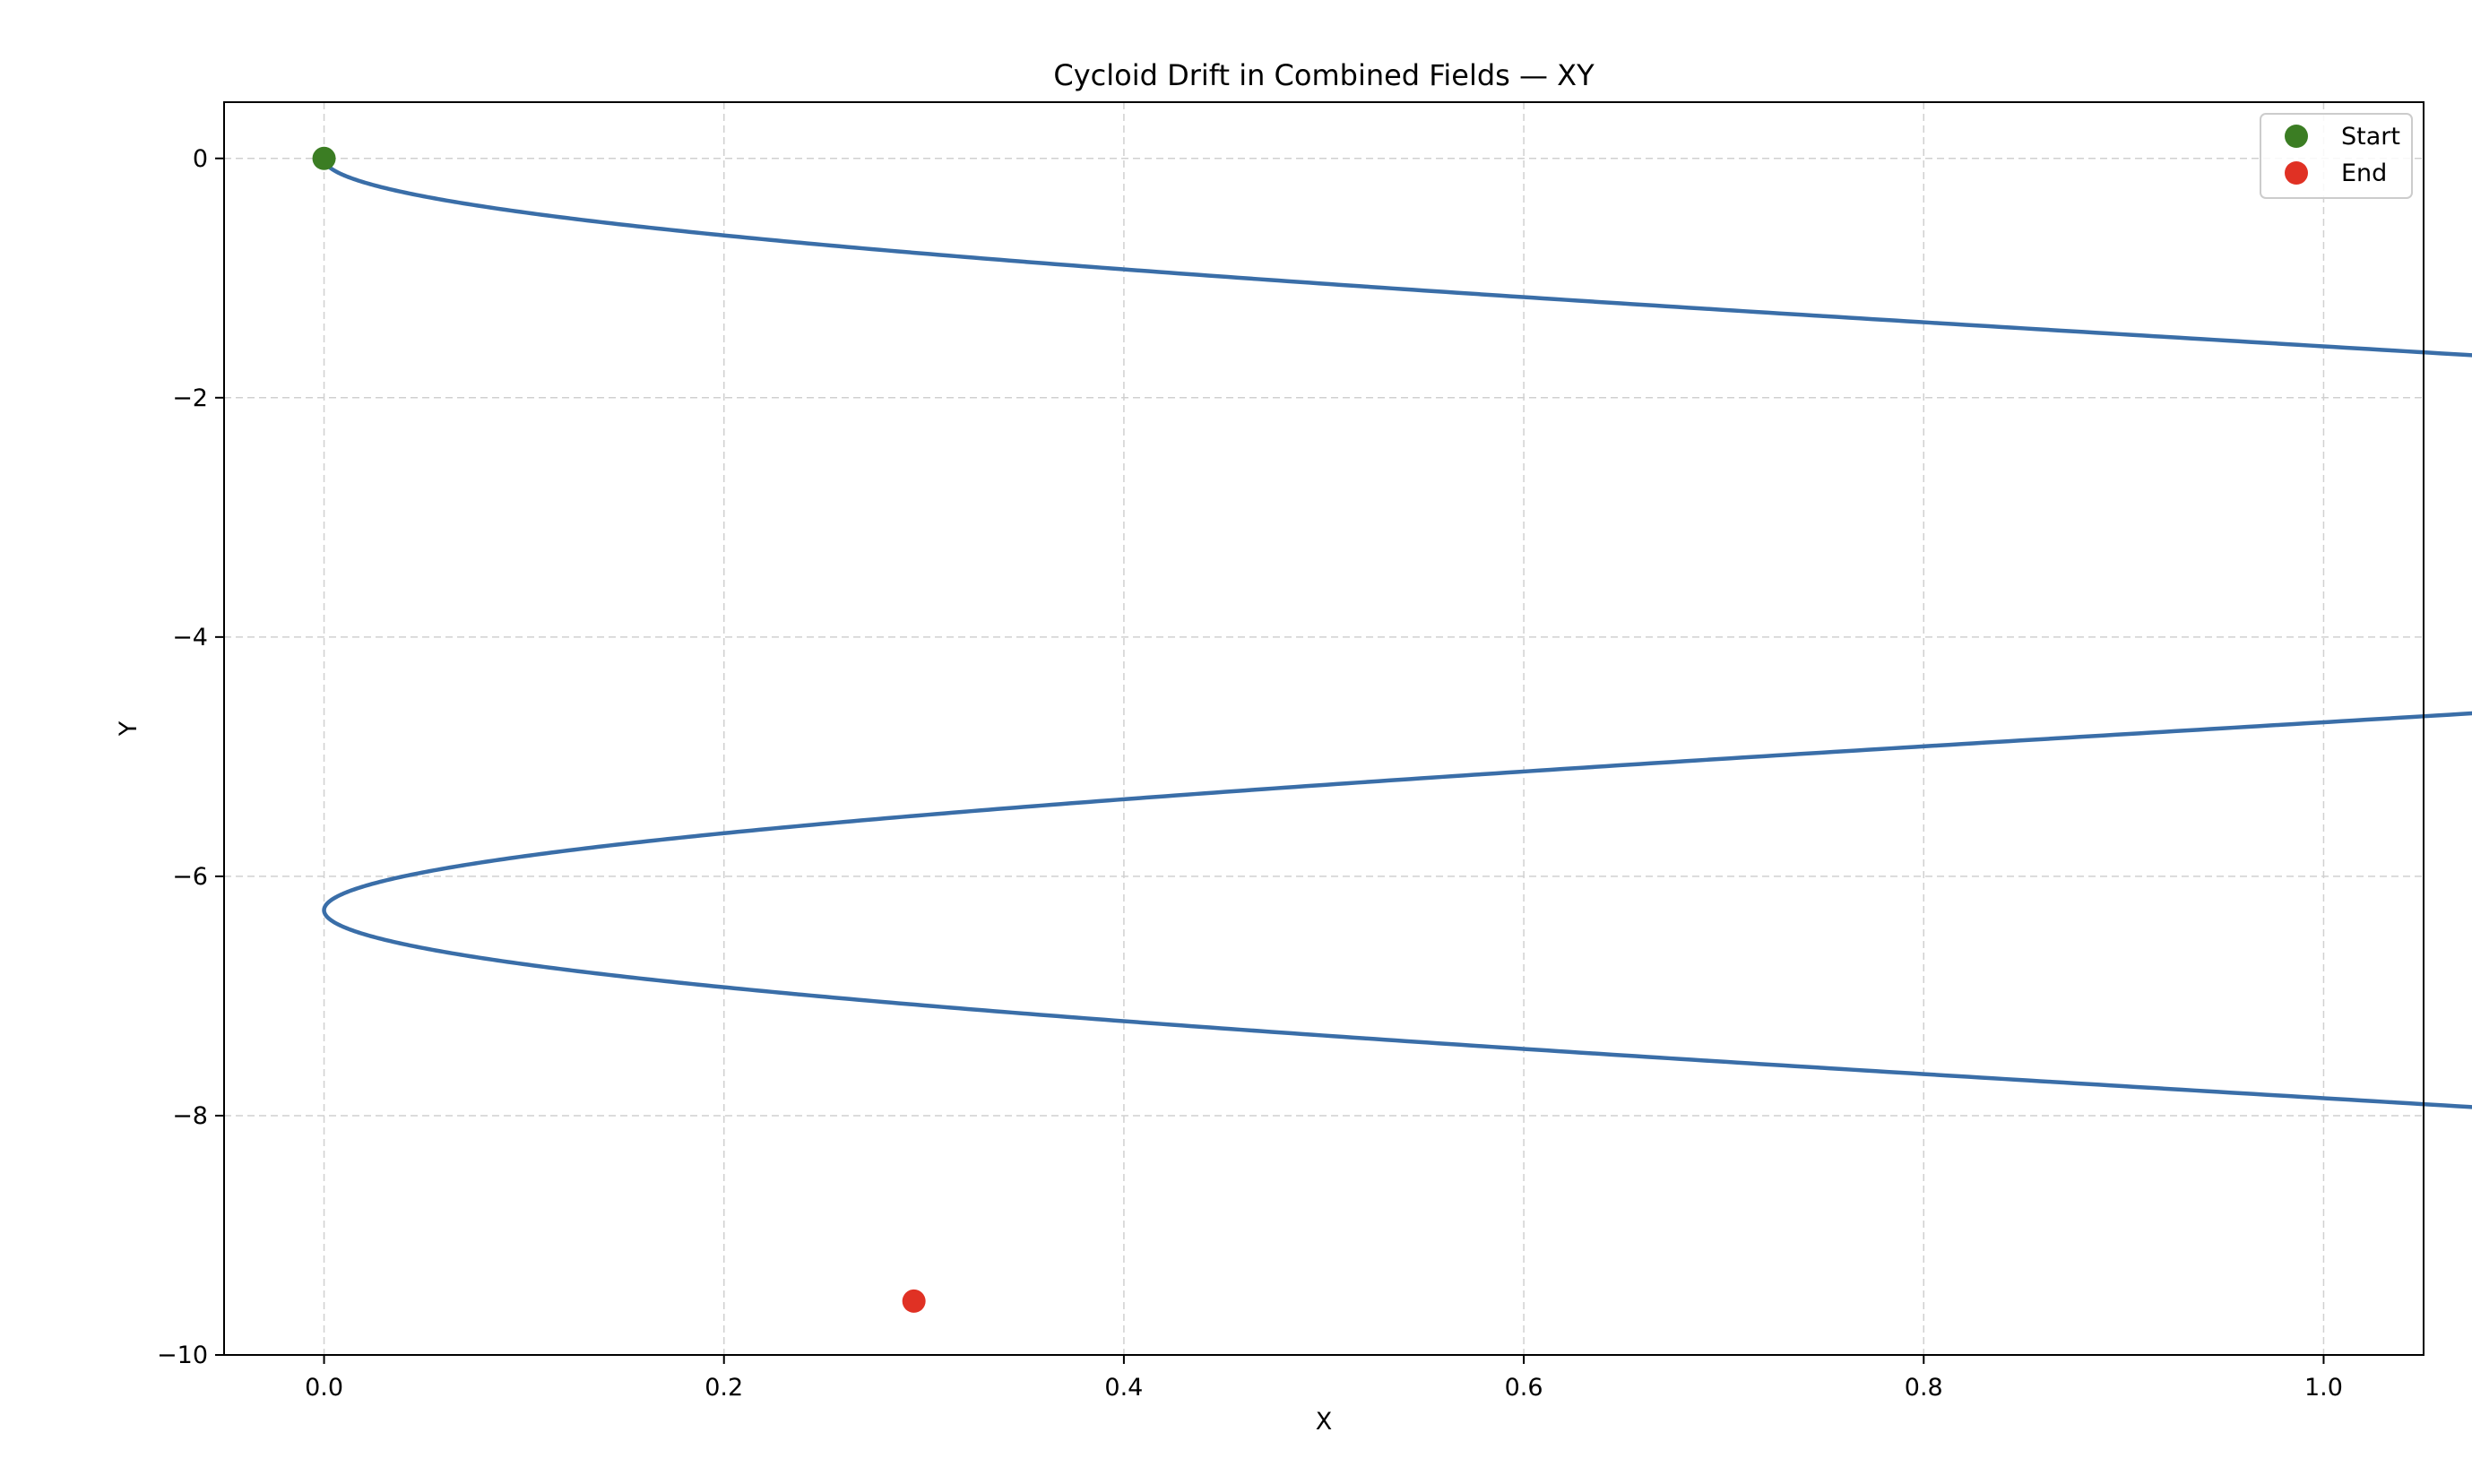 The width and height of the screenshot is (2472, 1484). Describe the element at coordinates (190, 877) in the screenshot. I see `y-tick-label: −6` at that location.